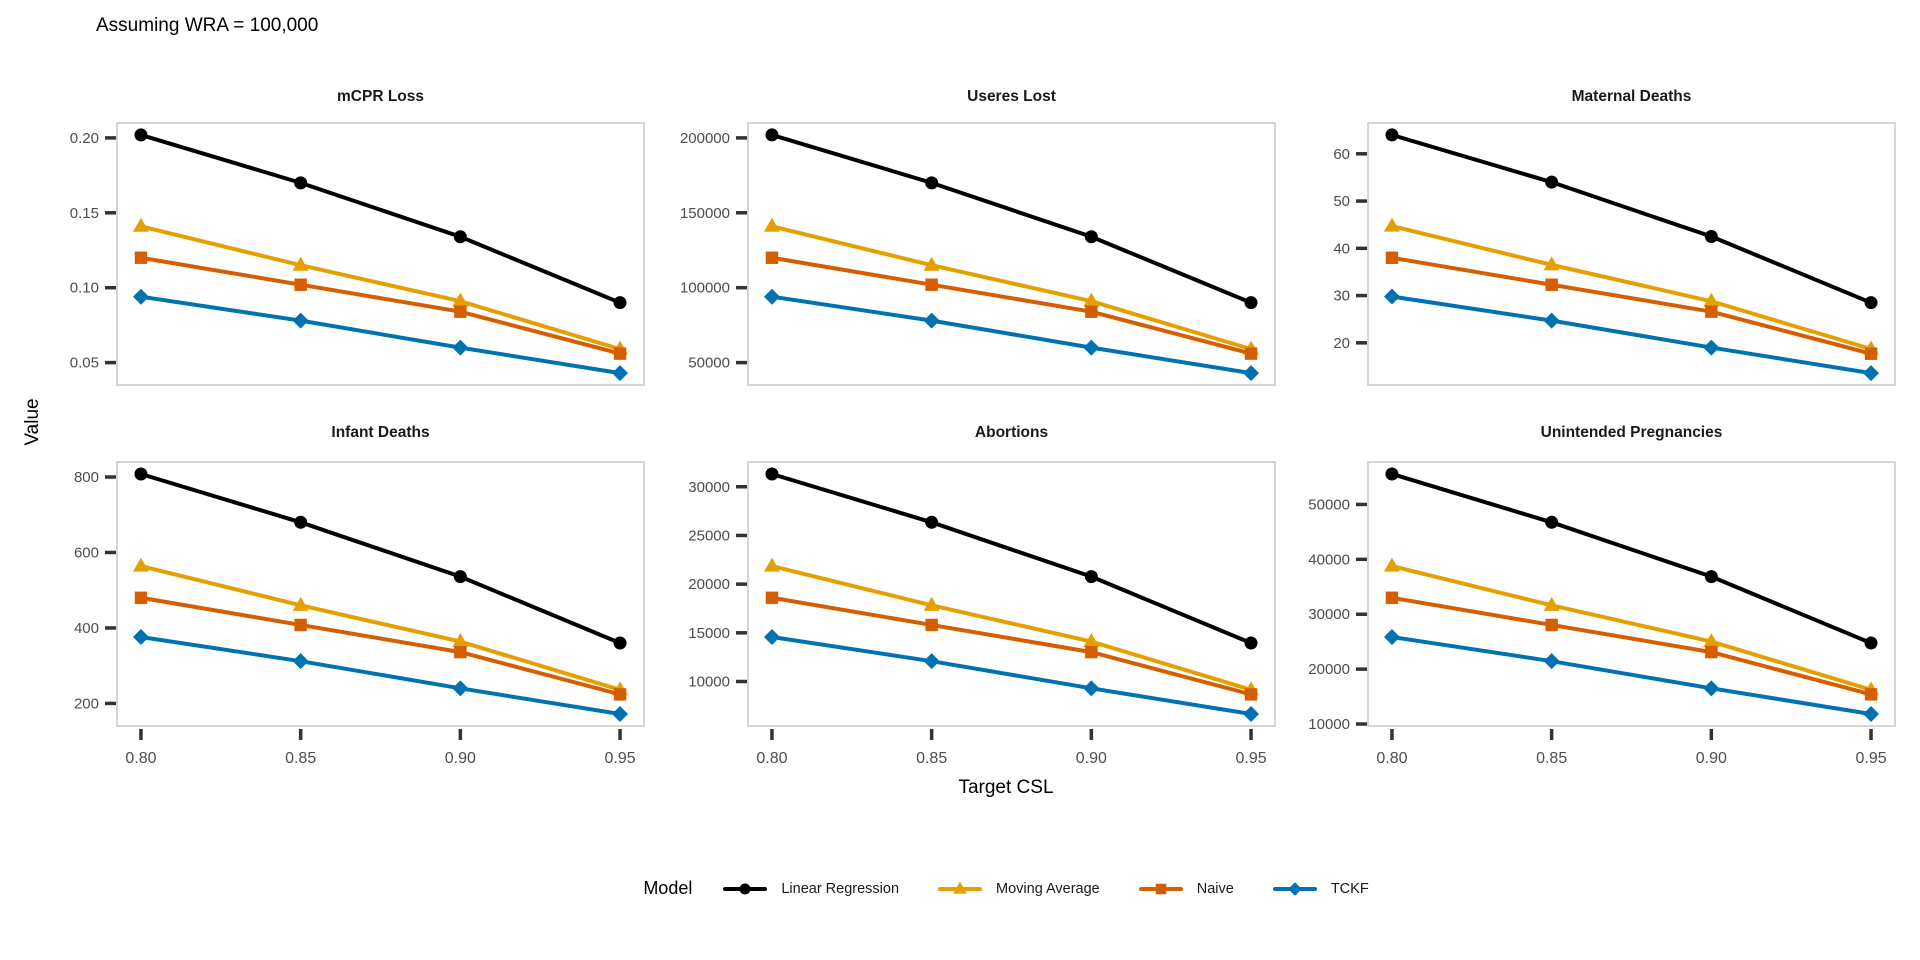 Image resolution: width=1920 pixels, height=960 pixels. I want to click on y-tick-label: 30, so click(1341, 296).